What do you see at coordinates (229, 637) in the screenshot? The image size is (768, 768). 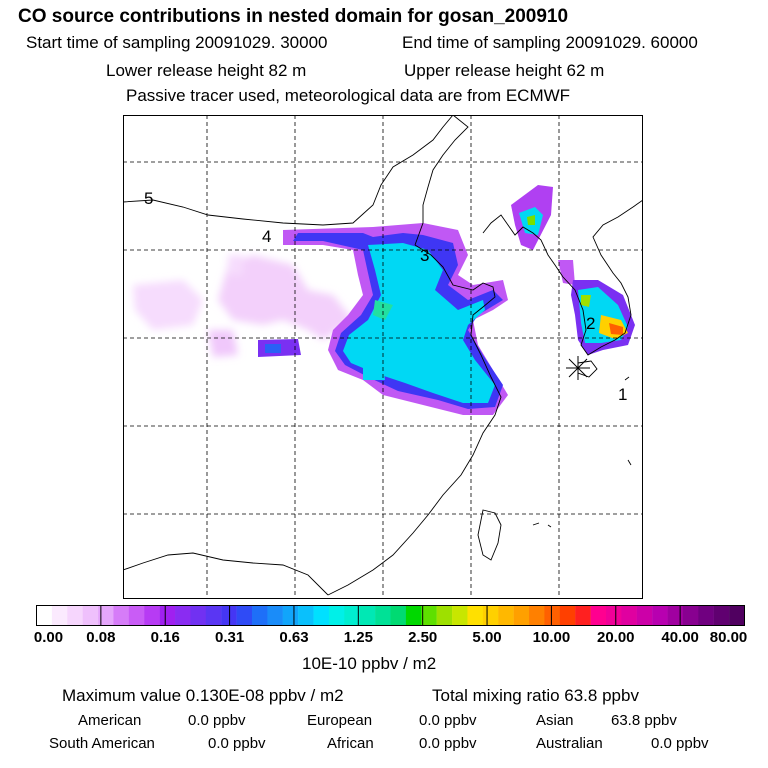 I see `colorbar-tick-label: 0.31` at bounding box center [229, 637].